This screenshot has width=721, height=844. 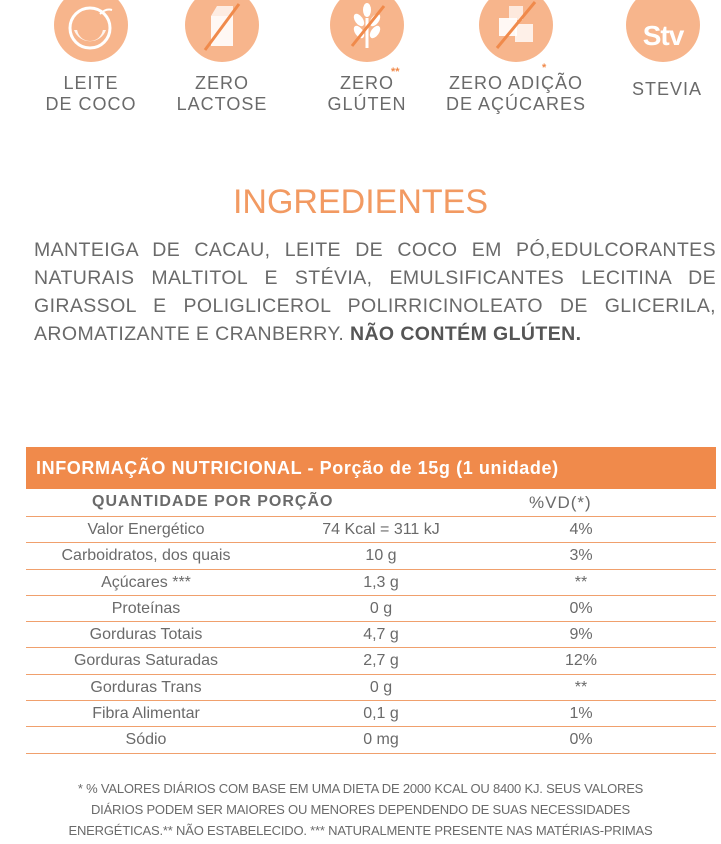 I want to click on nutrient-name: Sódio, so click(x=146, y=740).